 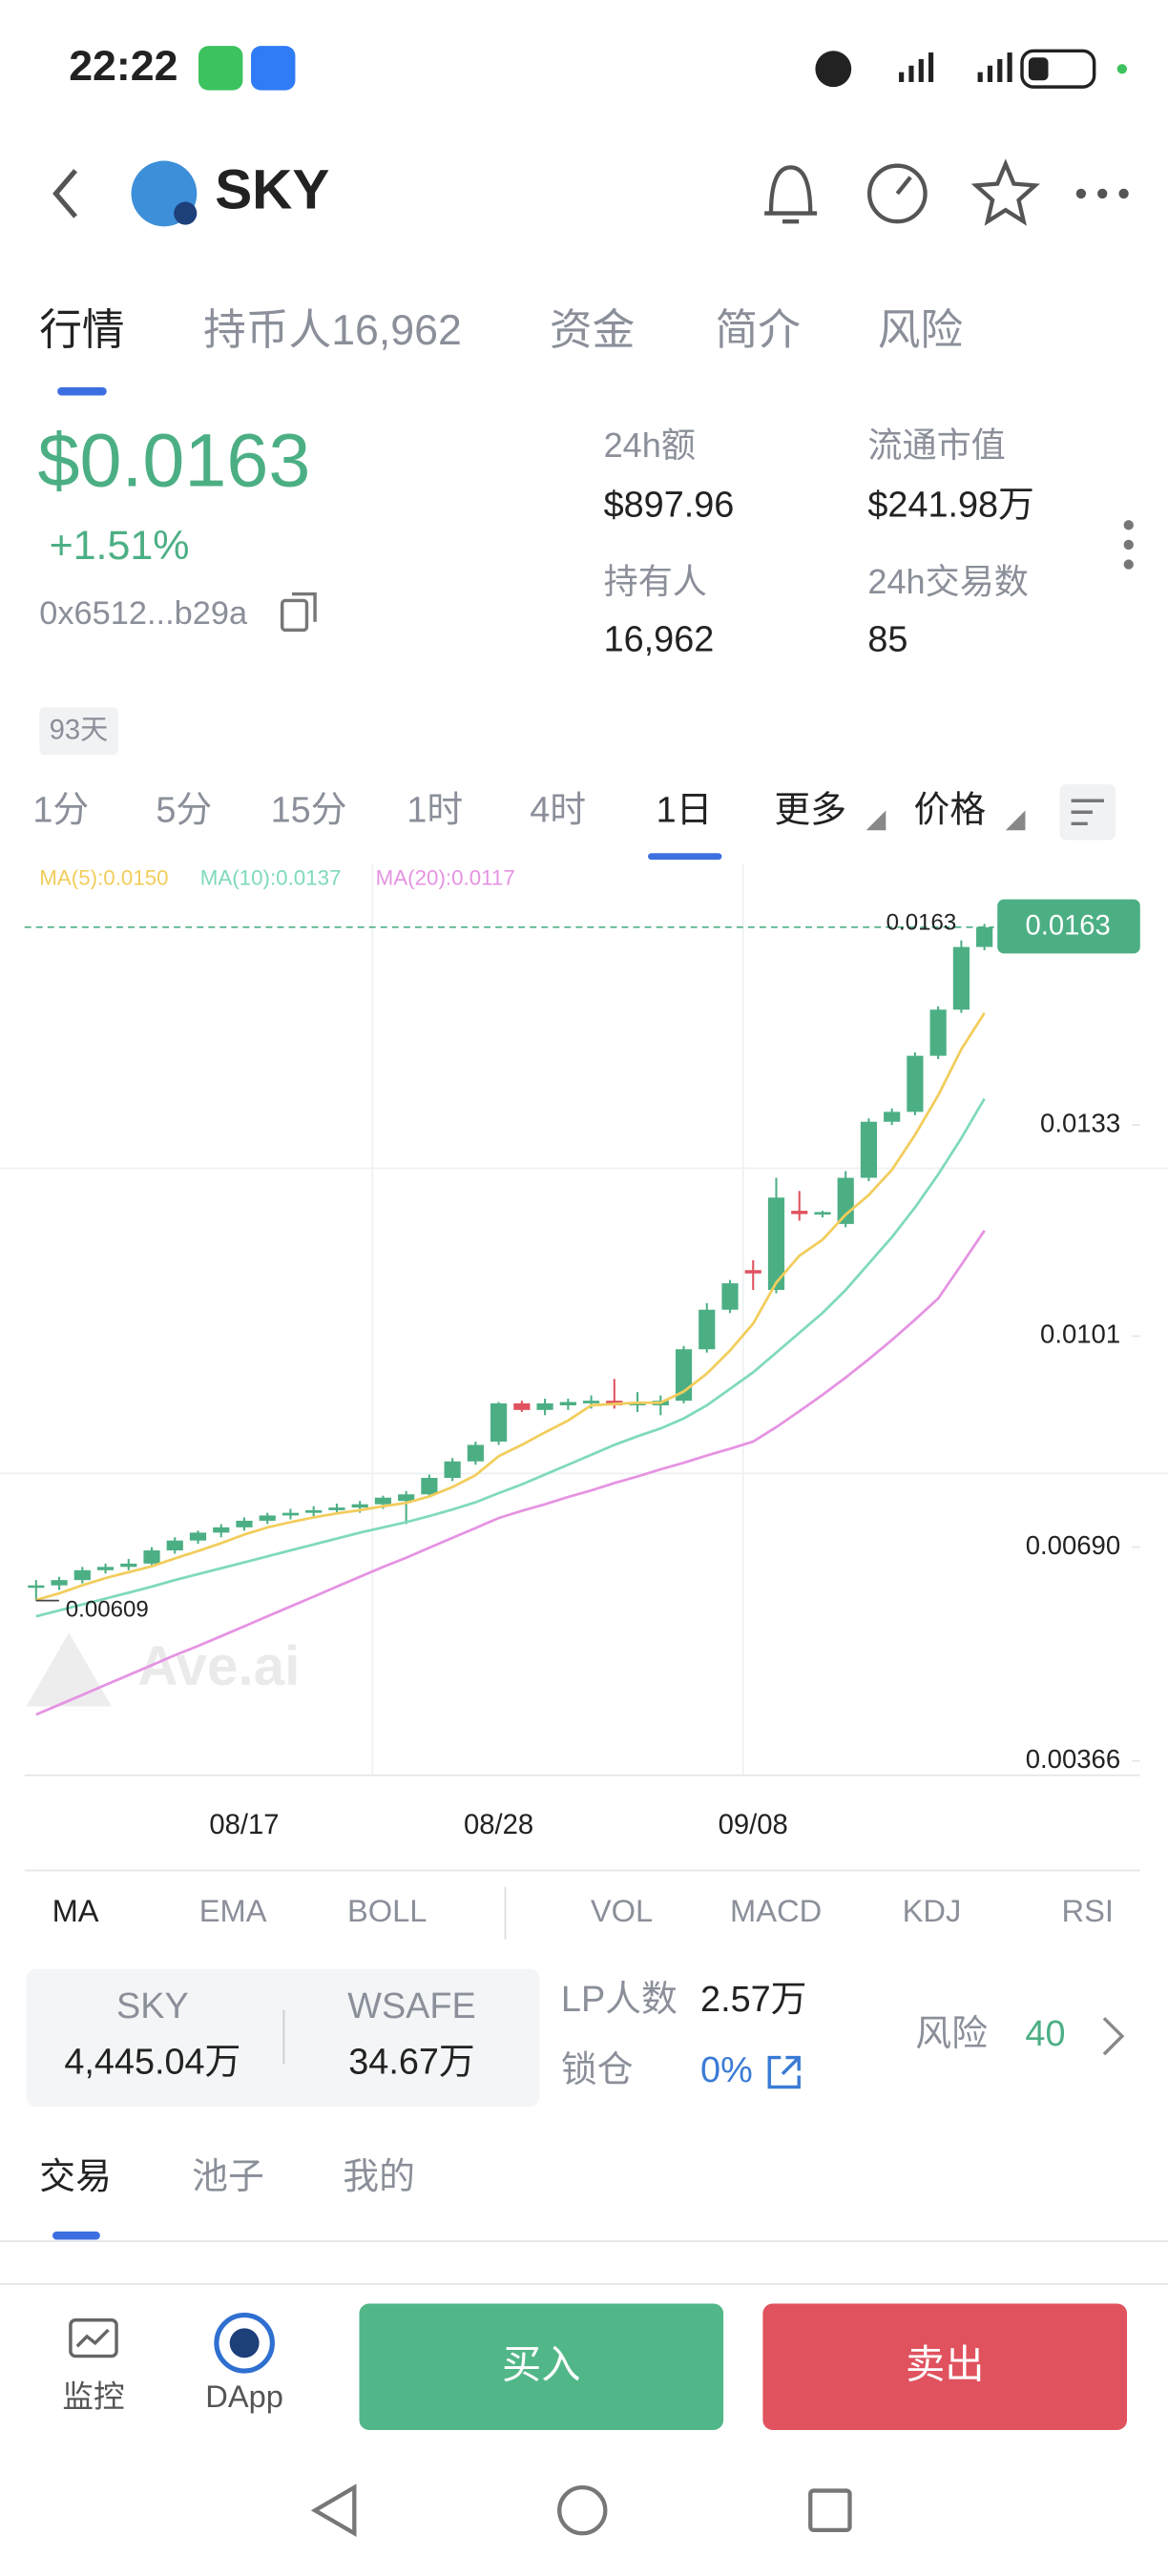 What do you see at coordinates (791, 194) in the screenshot?
I see `bell-icon` at bounding box center [791, 194].